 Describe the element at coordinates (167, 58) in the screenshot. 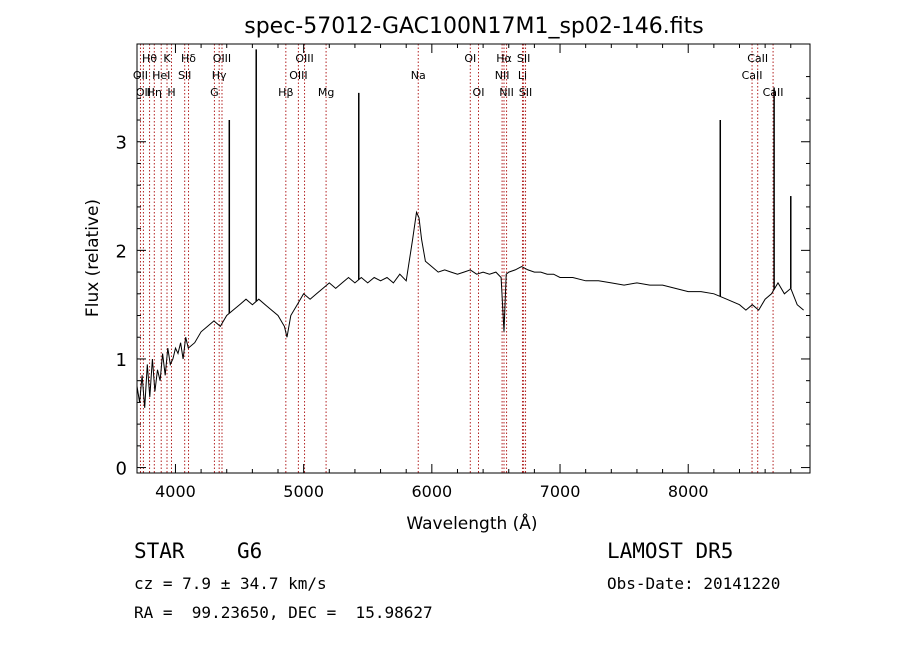

I see `line-label-5: K` at that location.